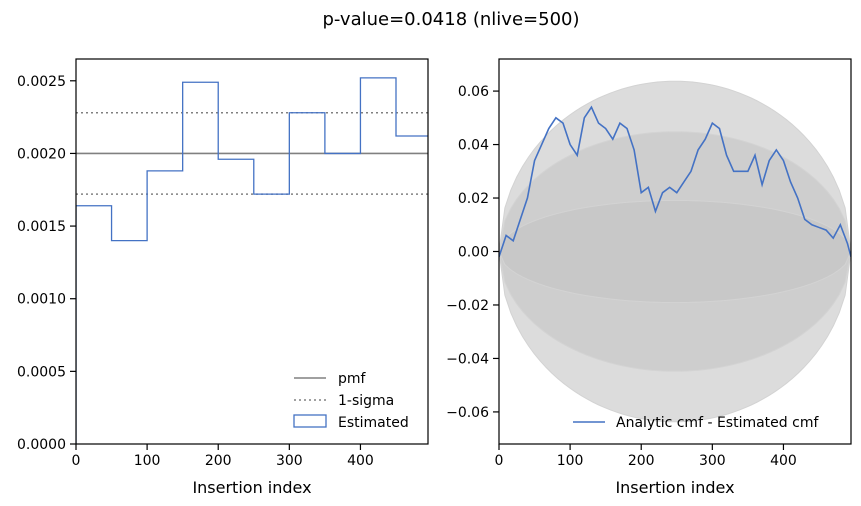 This screenshot has height=506, width=861. Describe the element at coordinates (717, 423) in the screenshot. I see `legend-label-cmf: Analytic cmf - Estimated cmf` at that location.